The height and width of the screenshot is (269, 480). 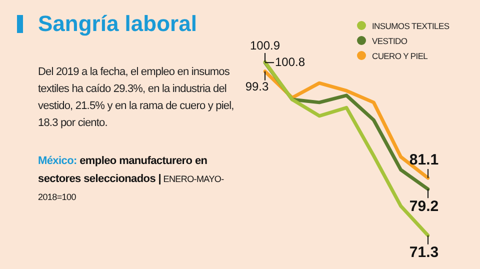 I want to click on legend-label: CUERO Y PIEL, so click(x=400, y=55).